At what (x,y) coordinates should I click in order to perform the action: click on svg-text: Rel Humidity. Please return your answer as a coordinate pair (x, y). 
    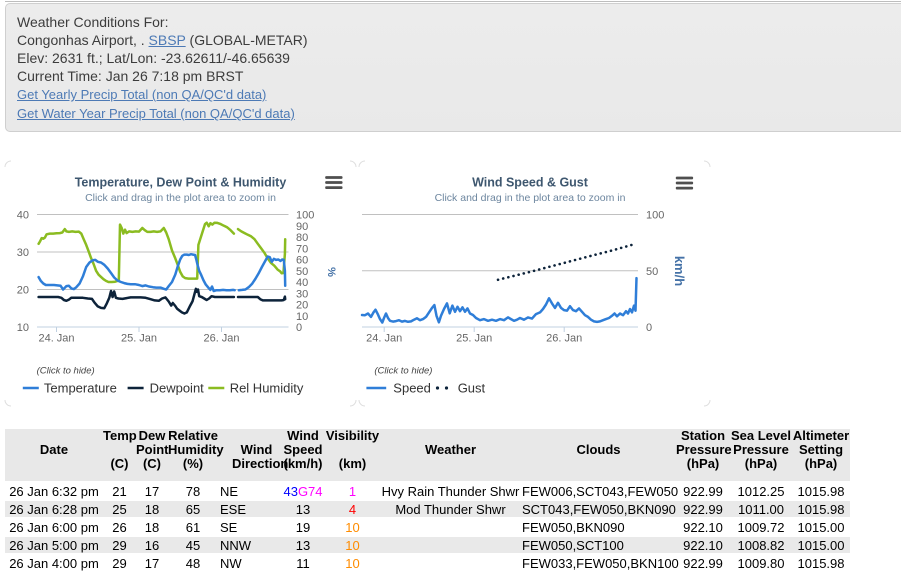
    Looking at the image, I should click on (267, 388).